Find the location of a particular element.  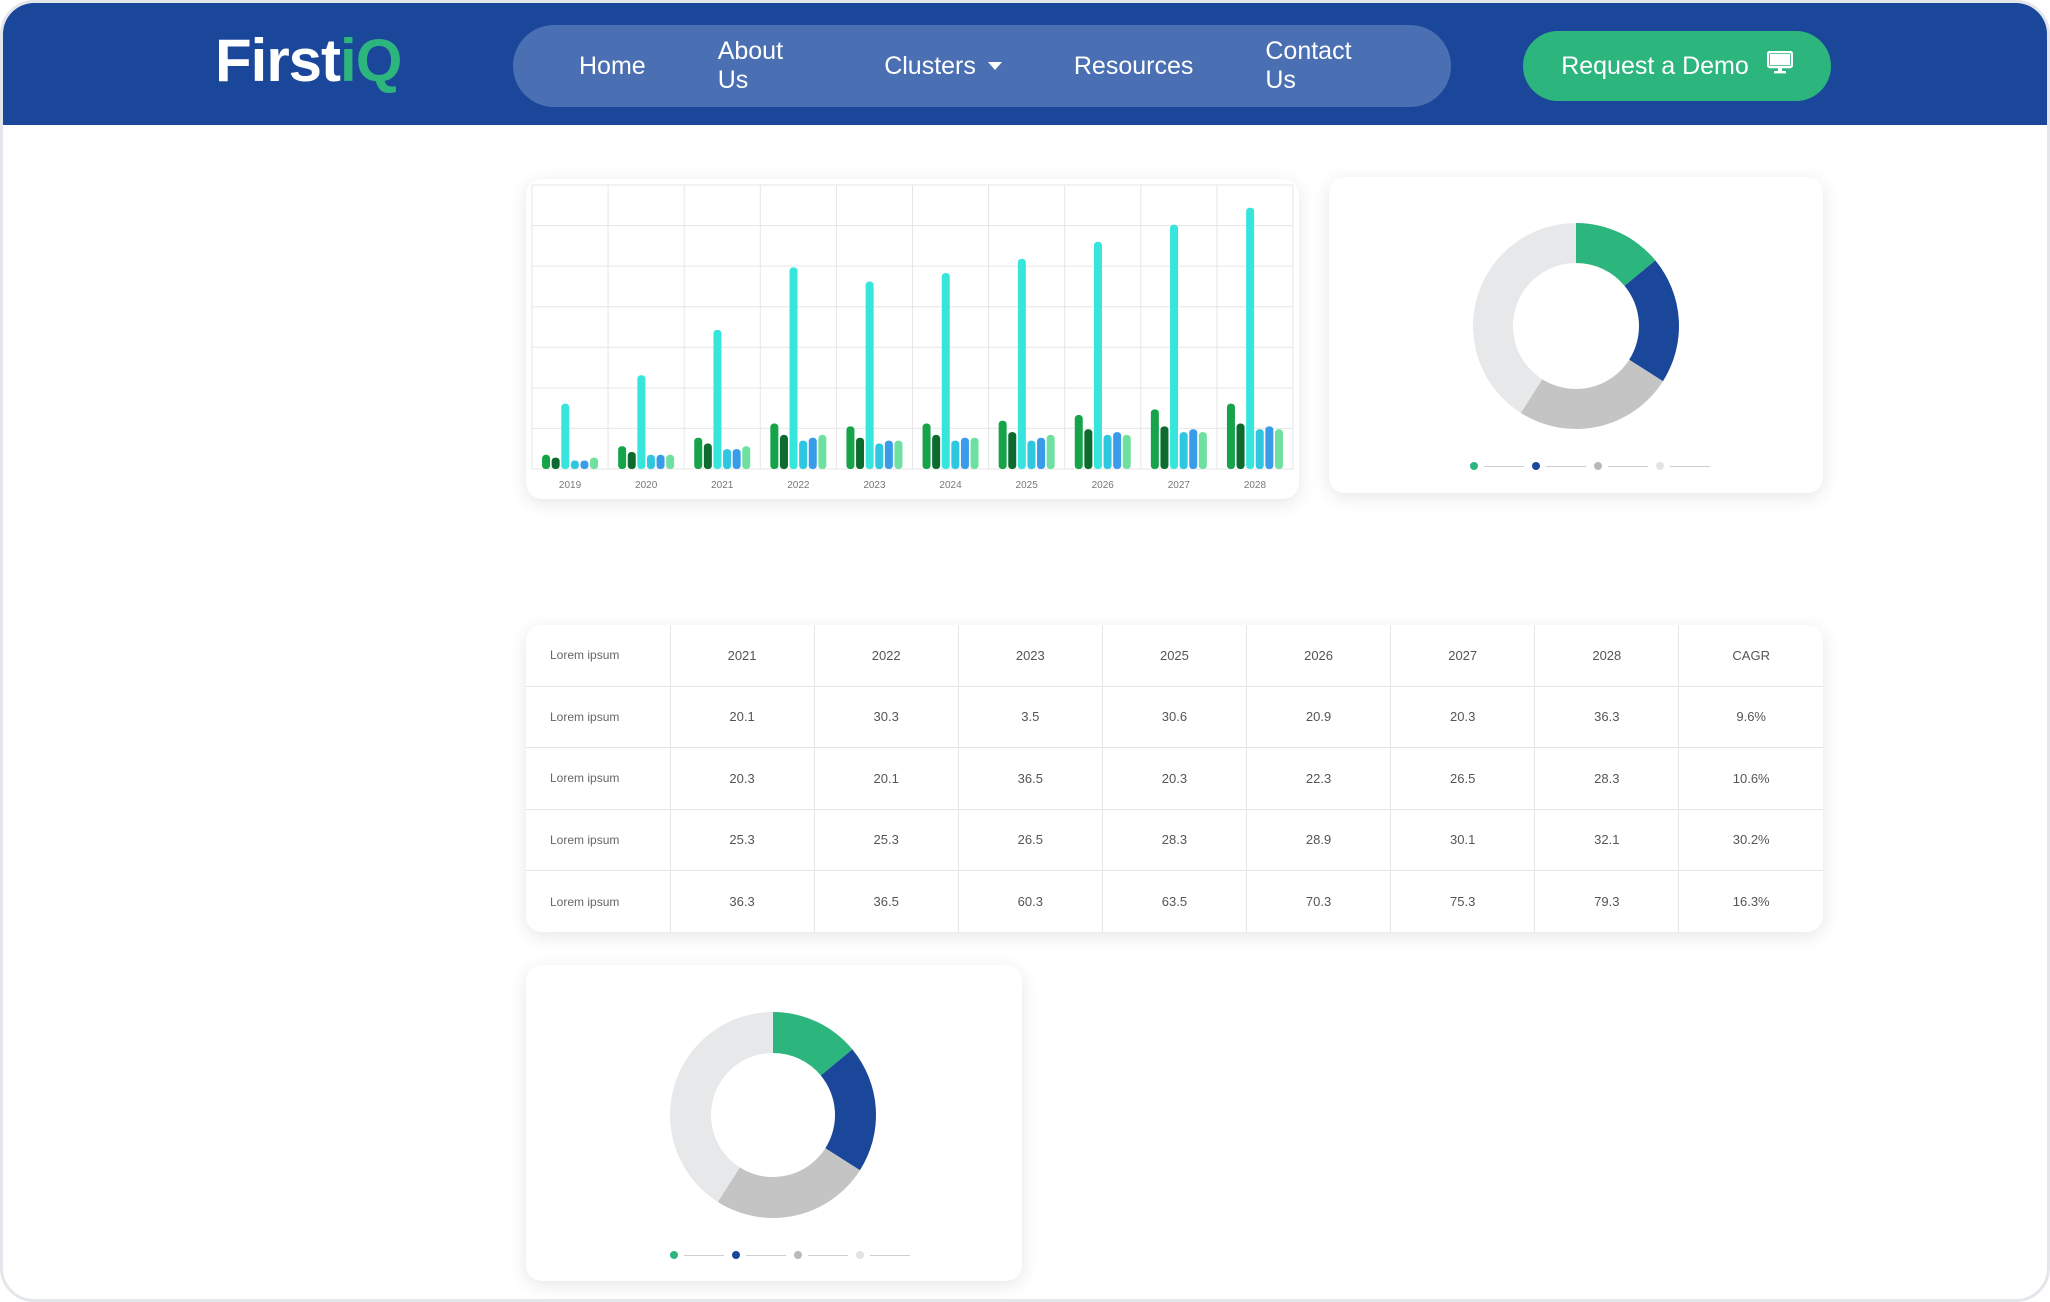

table-cell: 79.3 is located at coordinates (1607, 901).